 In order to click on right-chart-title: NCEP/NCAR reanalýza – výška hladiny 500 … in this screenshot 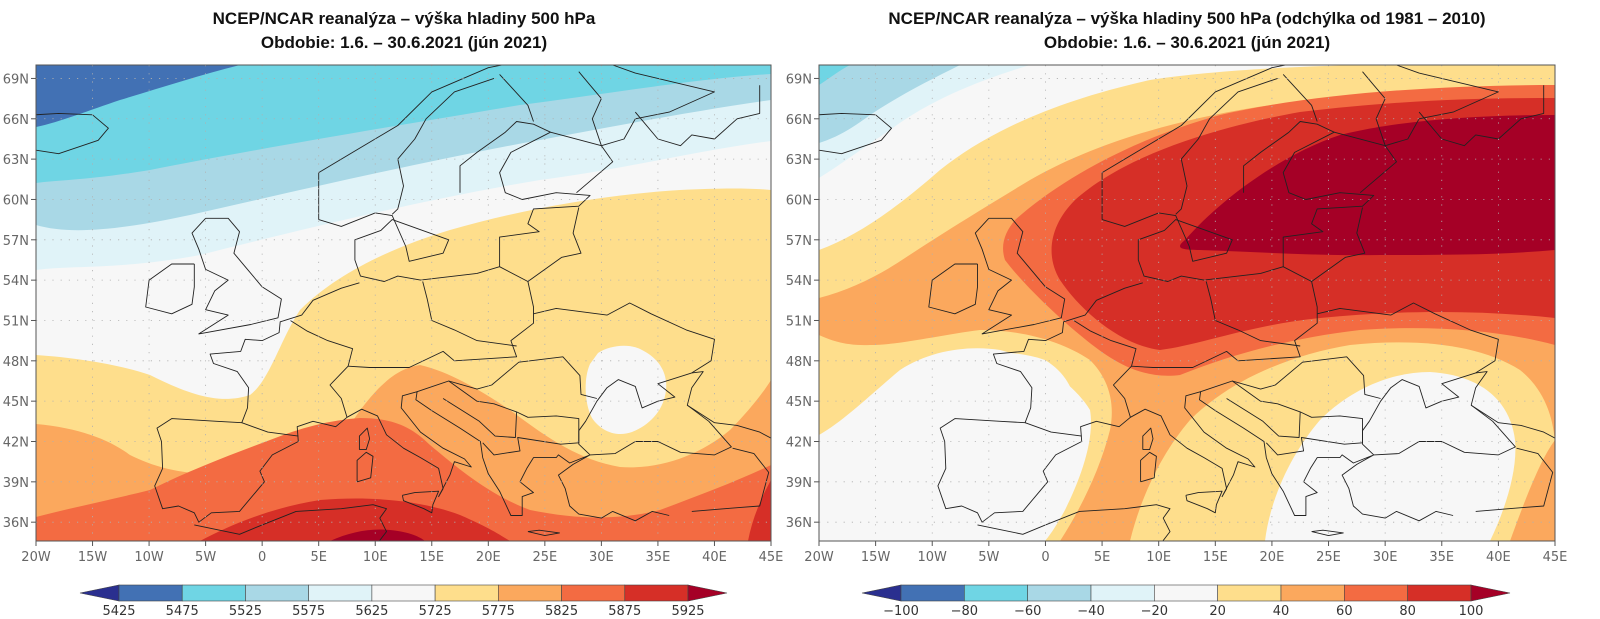, I will do `click(1187, 31)`.